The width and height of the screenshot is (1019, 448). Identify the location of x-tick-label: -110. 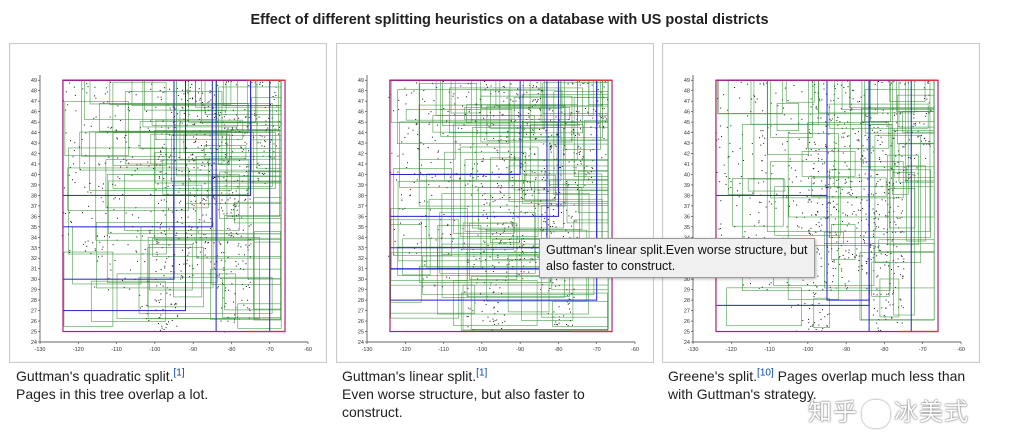
(769, 350).